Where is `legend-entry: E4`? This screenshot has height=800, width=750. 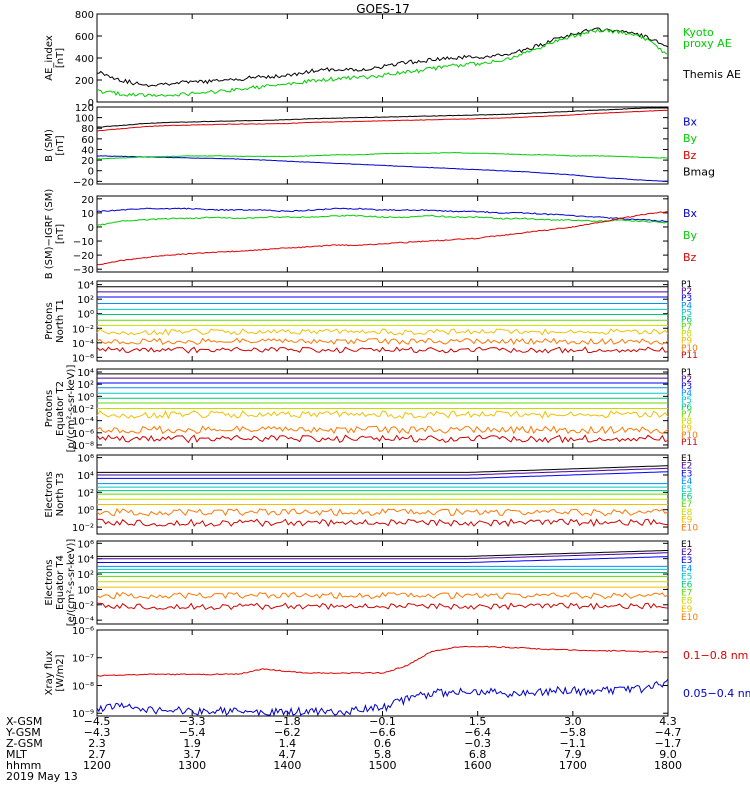
legend-entry: E4 is located at coordinates (687, 482).